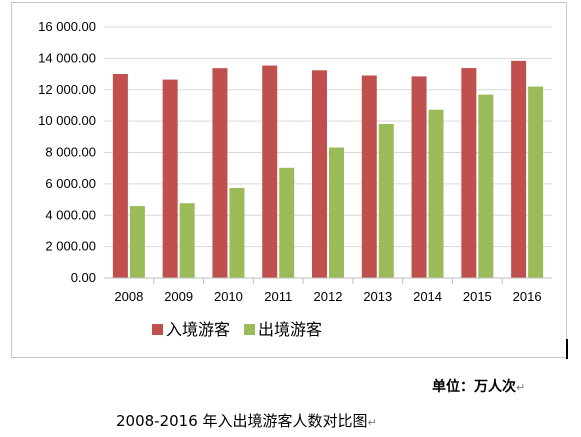 The height and width of the screenshot is (437, 581). Describe the element at coordinates (67, 120) in the screenshot. I see `y-tick-label: 10 000.00` at that location.